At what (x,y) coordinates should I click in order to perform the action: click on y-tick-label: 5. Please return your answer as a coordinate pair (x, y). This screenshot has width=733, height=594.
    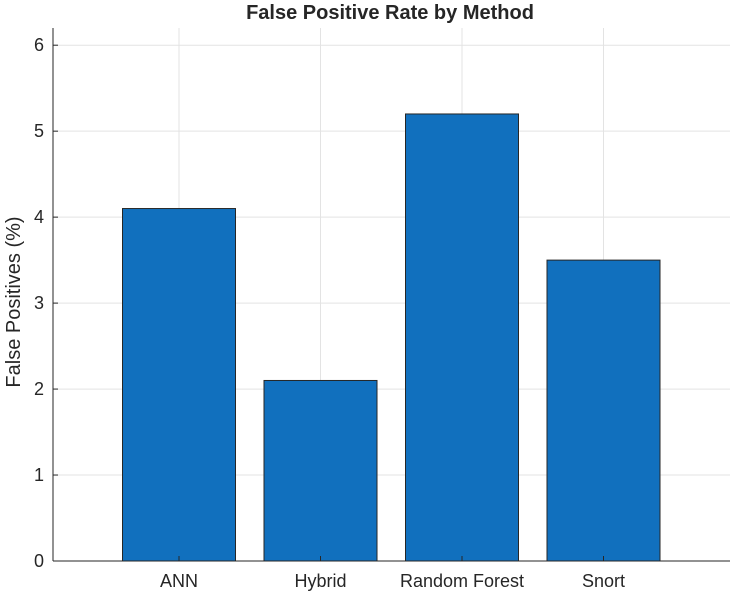
    Looking at the image, I should click on (39, 131).